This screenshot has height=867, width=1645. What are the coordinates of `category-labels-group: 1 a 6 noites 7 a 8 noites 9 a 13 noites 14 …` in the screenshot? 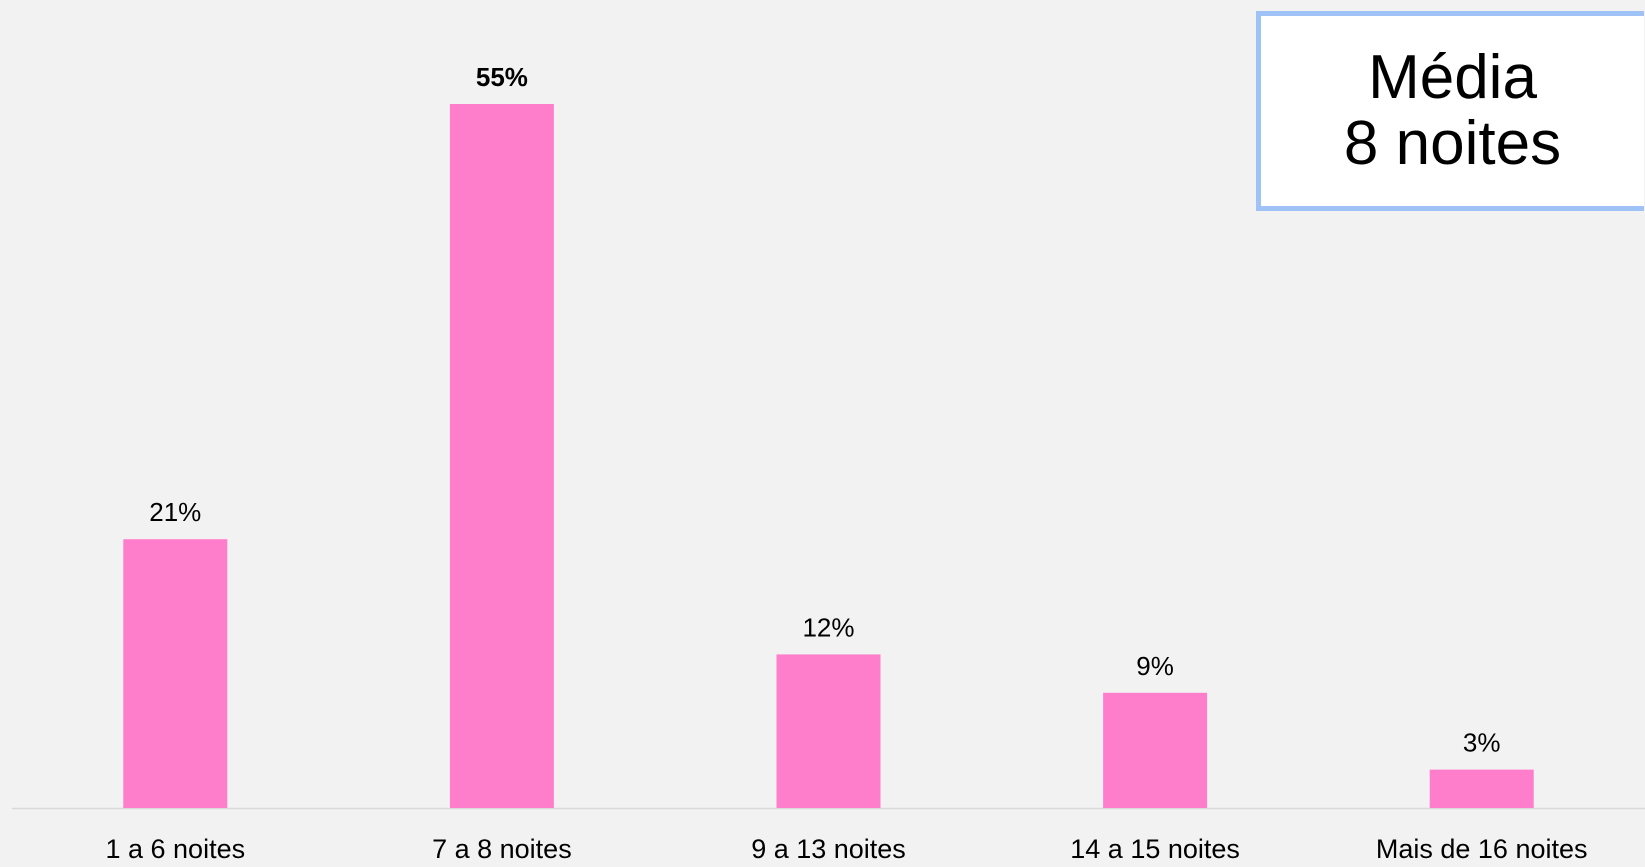 It's located at (846, 849).